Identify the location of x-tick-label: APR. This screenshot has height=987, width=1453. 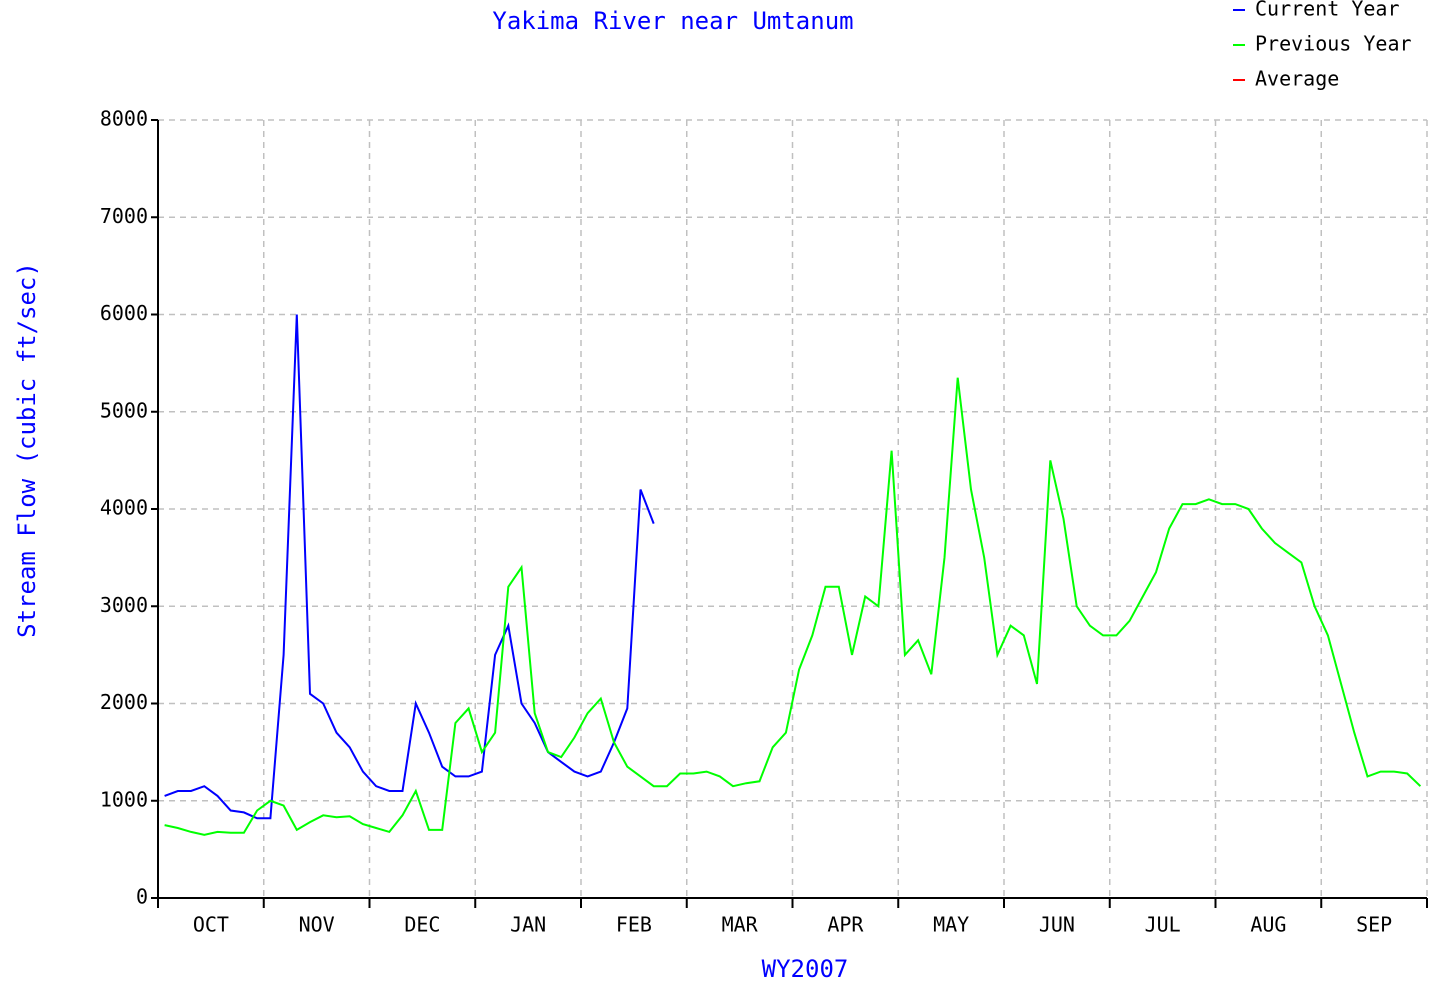
(845, 925).